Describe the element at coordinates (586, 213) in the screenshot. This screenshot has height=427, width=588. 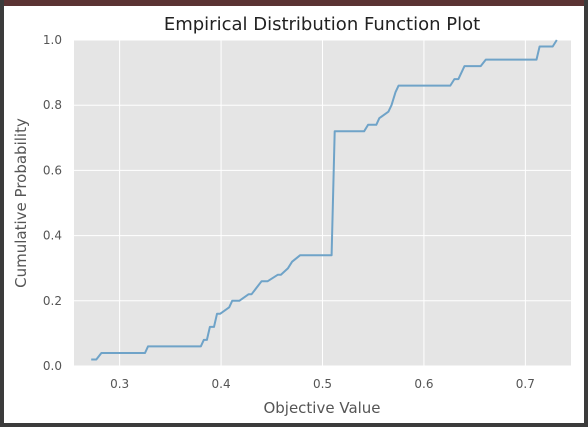
I see `window-right-border` at that location.